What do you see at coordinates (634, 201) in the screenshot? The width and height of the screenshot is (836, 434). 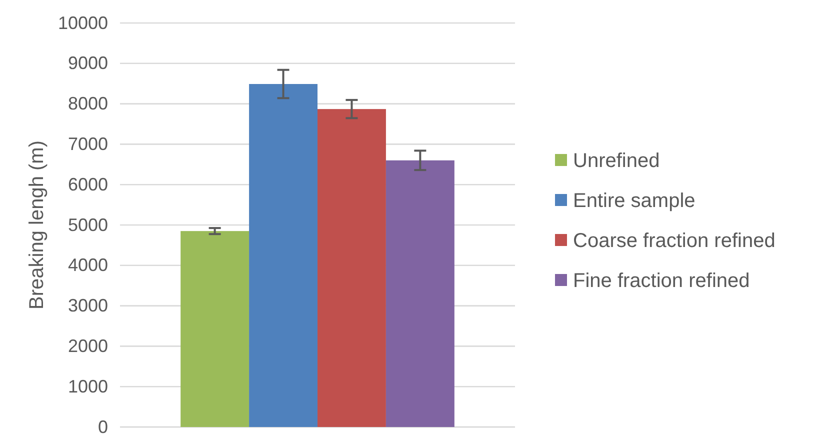 I see `legend-label: Entire sample` at bounding box center [634, 201].